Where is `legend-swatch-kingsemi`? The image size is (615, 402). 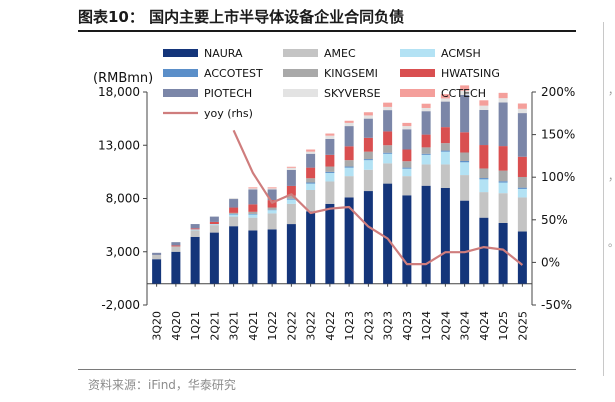 legend-swatch-kingsemi is located at coordinates (300, 73).